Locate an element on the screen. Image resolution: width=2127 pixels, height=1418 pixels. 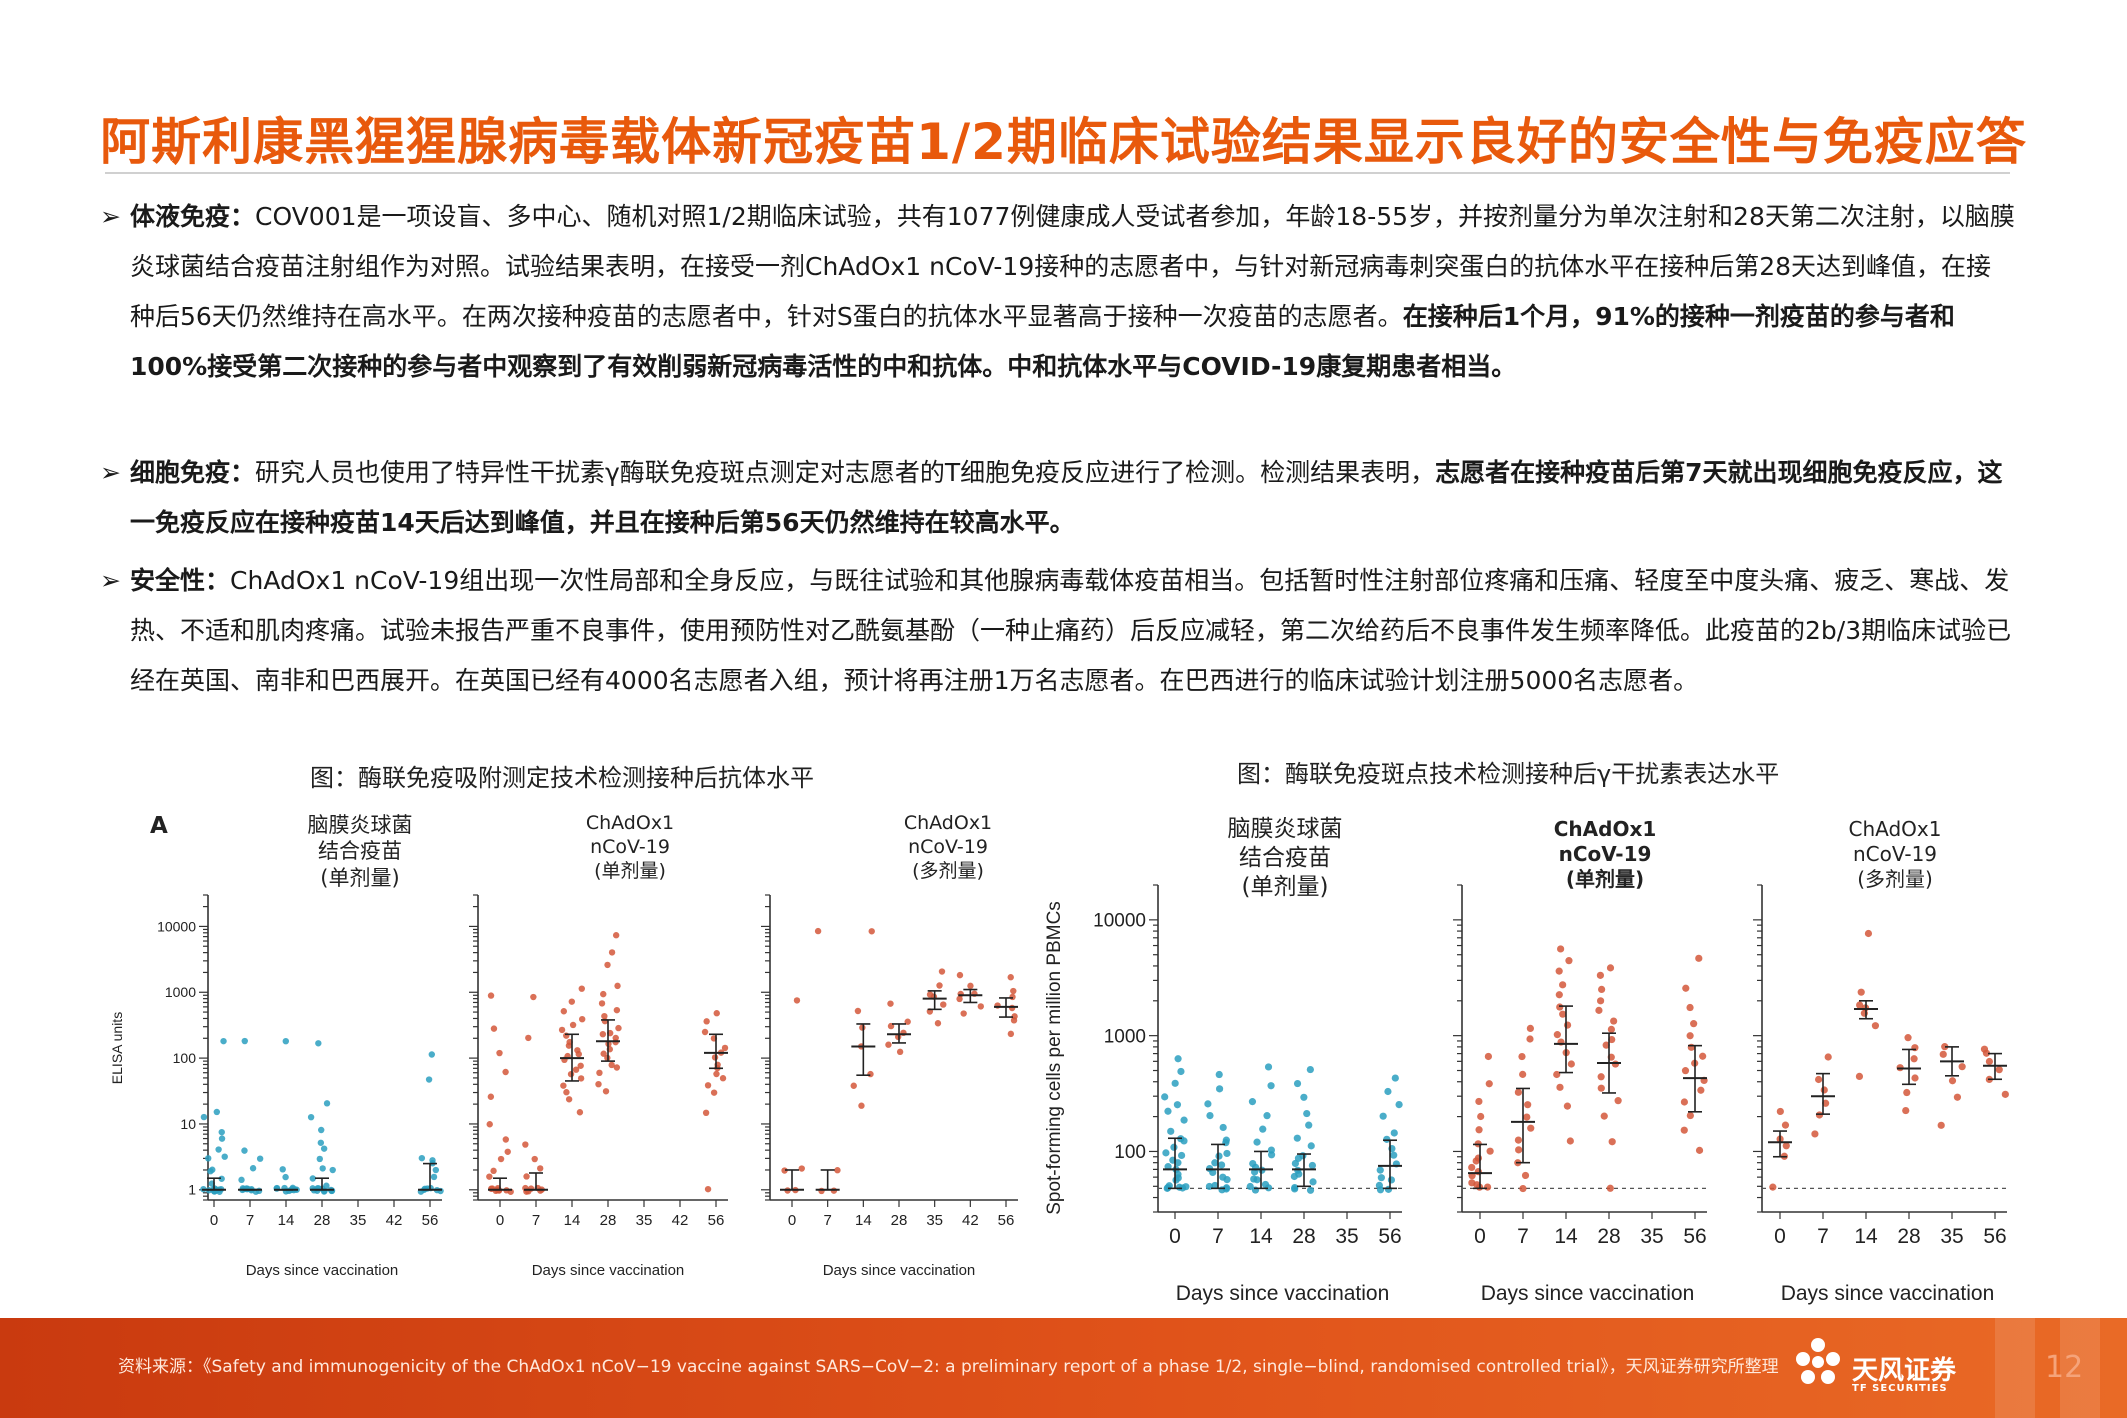
chart-y-axis-label: Spot-forming cells per million PBMCs is located at coordinates (1054, 1058).